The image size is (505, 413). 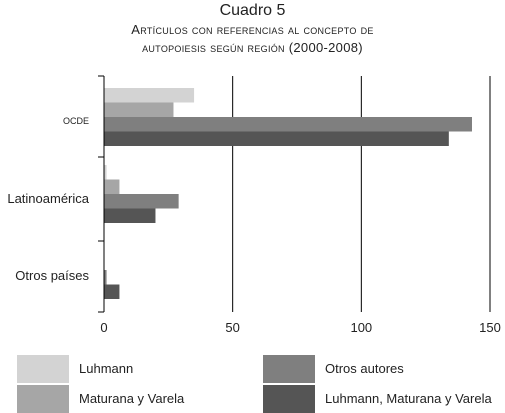 I want to click on legend-label: Luhmann, Maturana y Varela, so click(x=408, y=398).